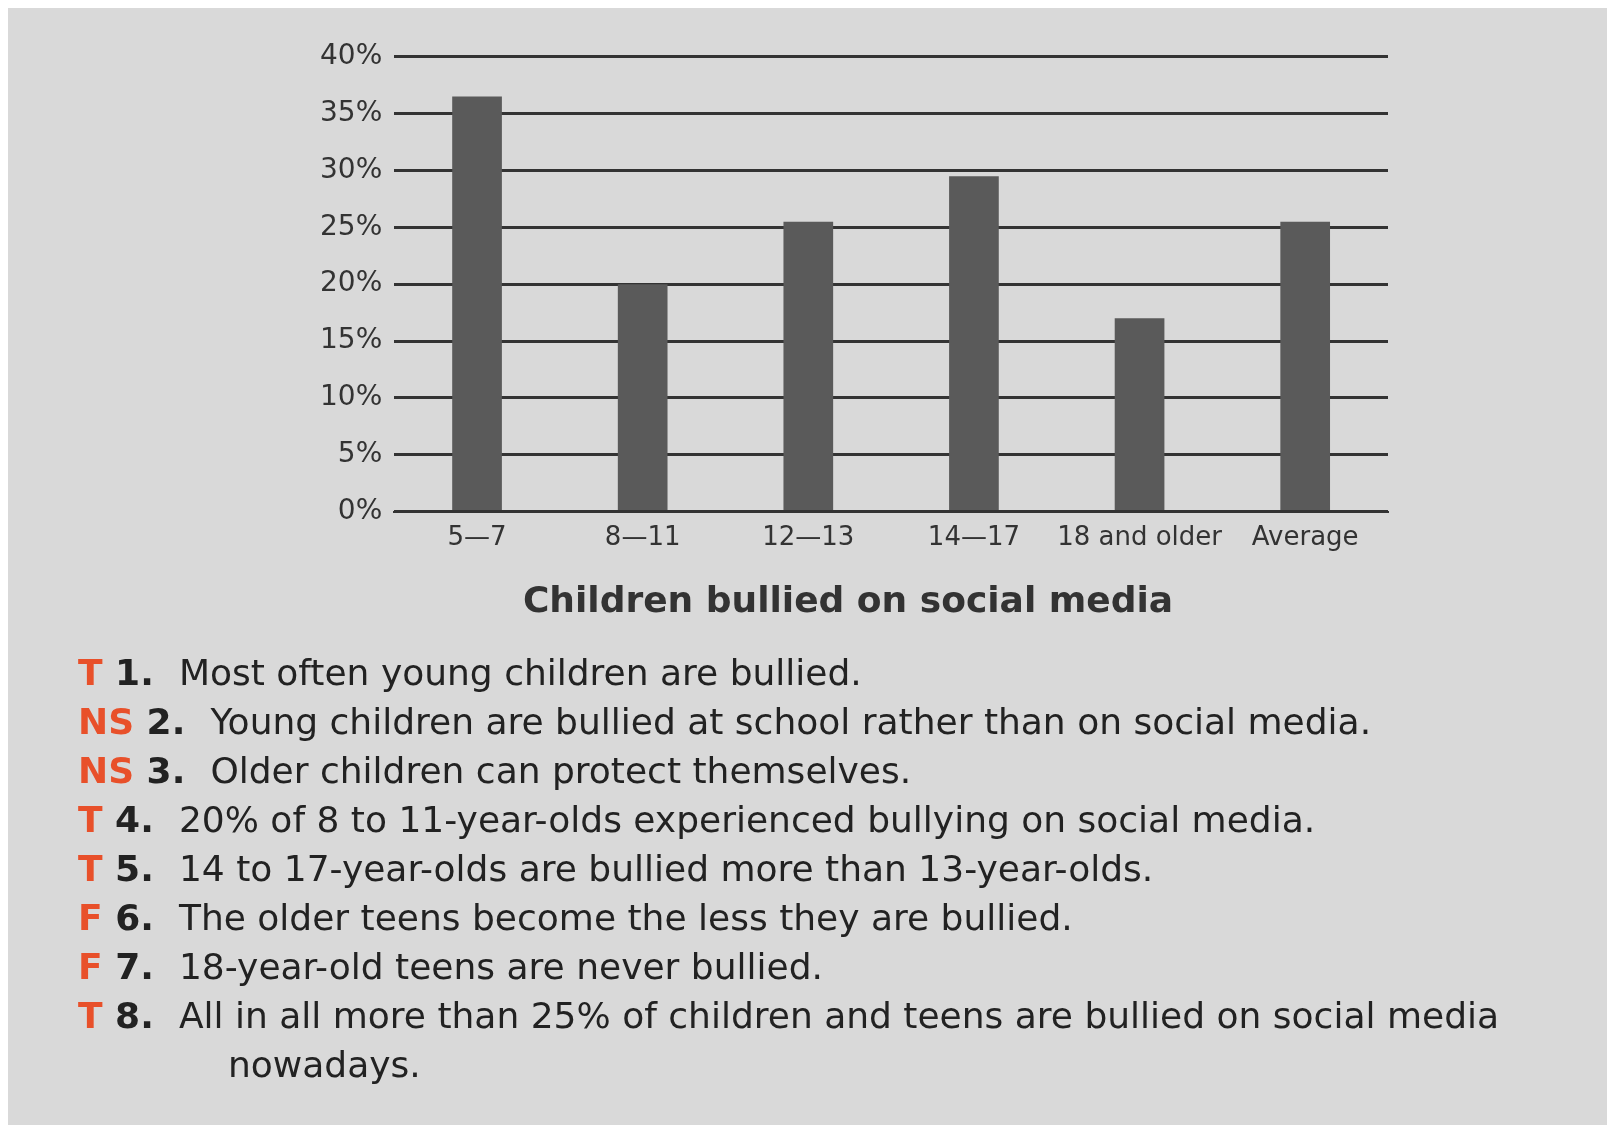  What do you see at coordinates (360, 509) in the screenshot?
I see `y-tick-label: 0%` at bounding box center [360, 509].